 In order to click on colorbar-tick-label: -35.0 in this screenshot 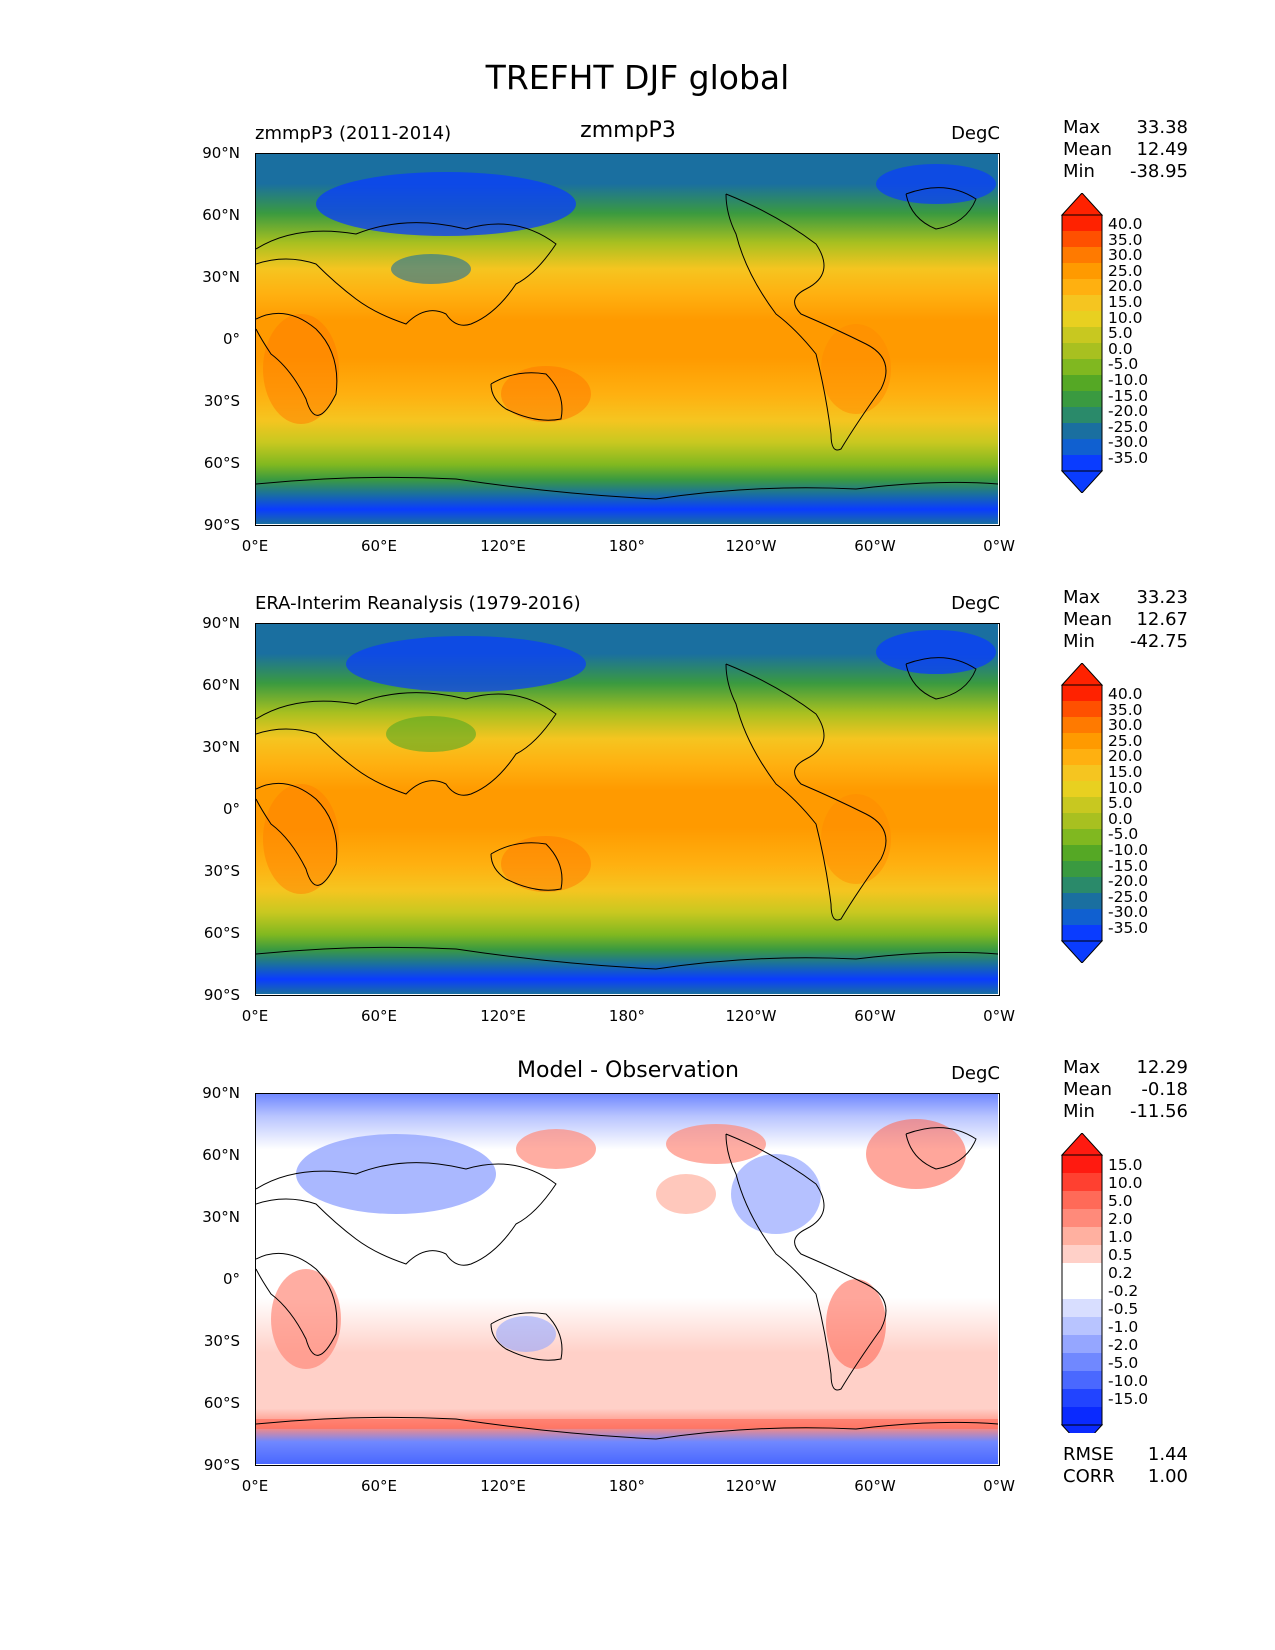, I will do `click(1128, 927)`.